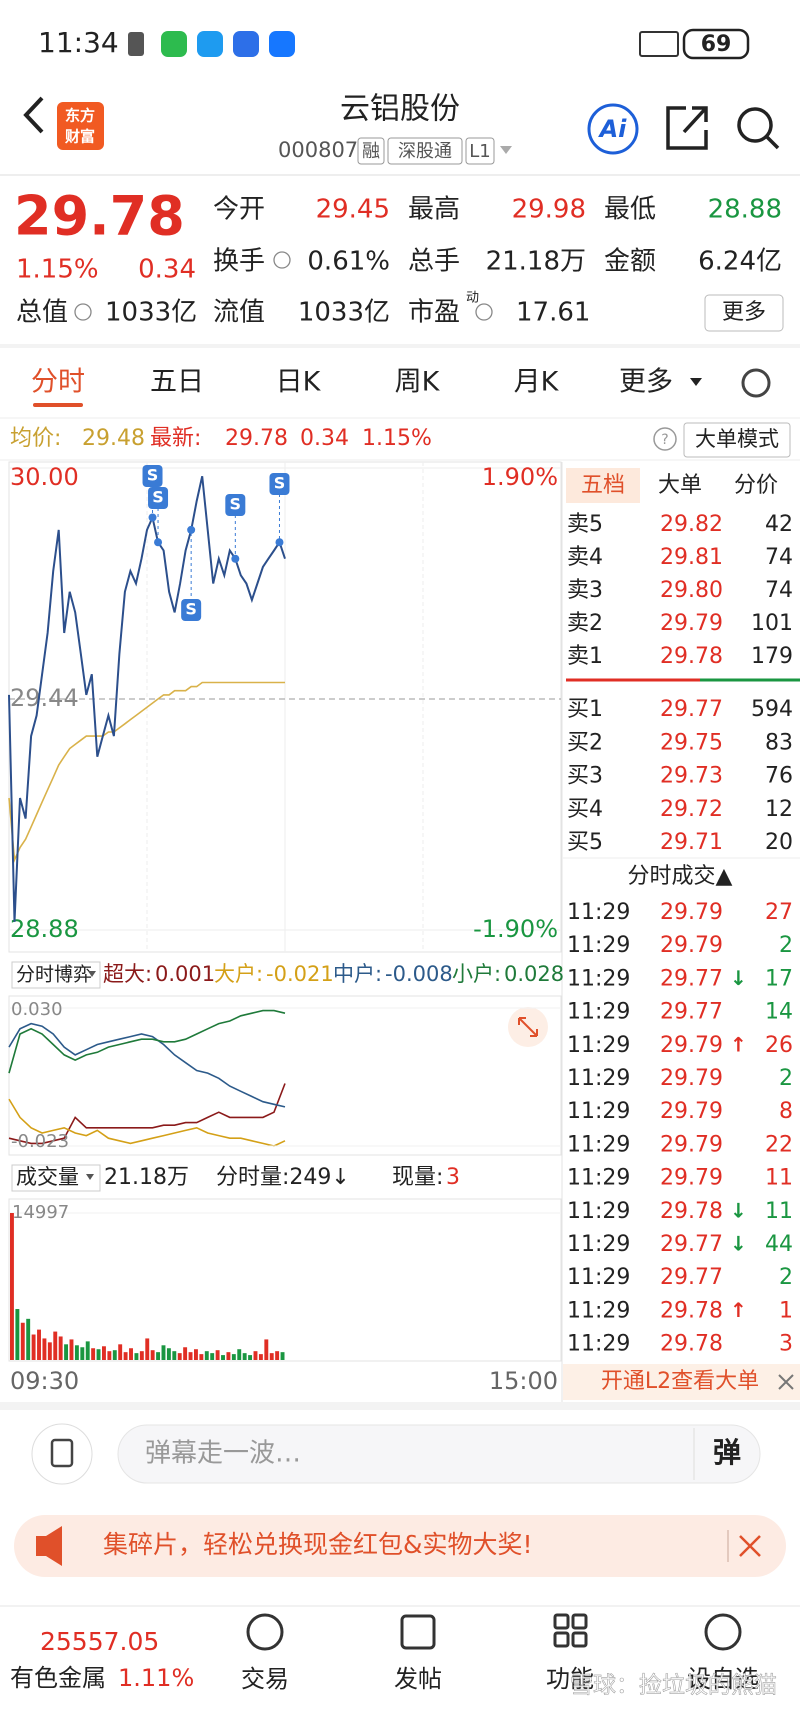 This screenshot has width=800, height=1727. What do you see at coordinates (681, 1382) in the screenshot?
I see `l2-banner` at bounding box center [681, 1382].